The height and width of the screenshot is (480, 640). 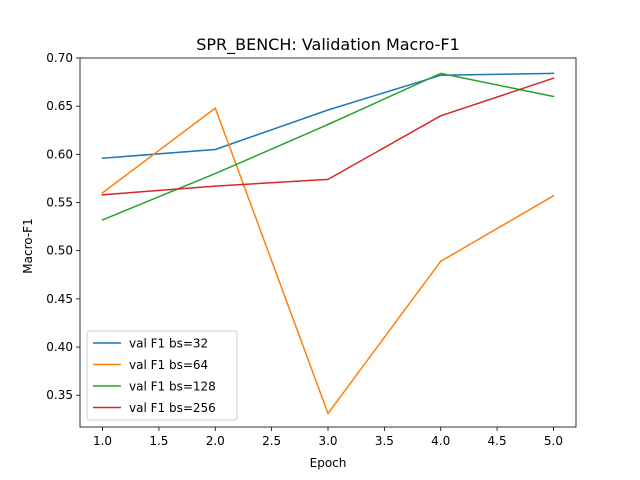 I want to click on legend-label: val F1 bs=64, so click(x=168, y=365).